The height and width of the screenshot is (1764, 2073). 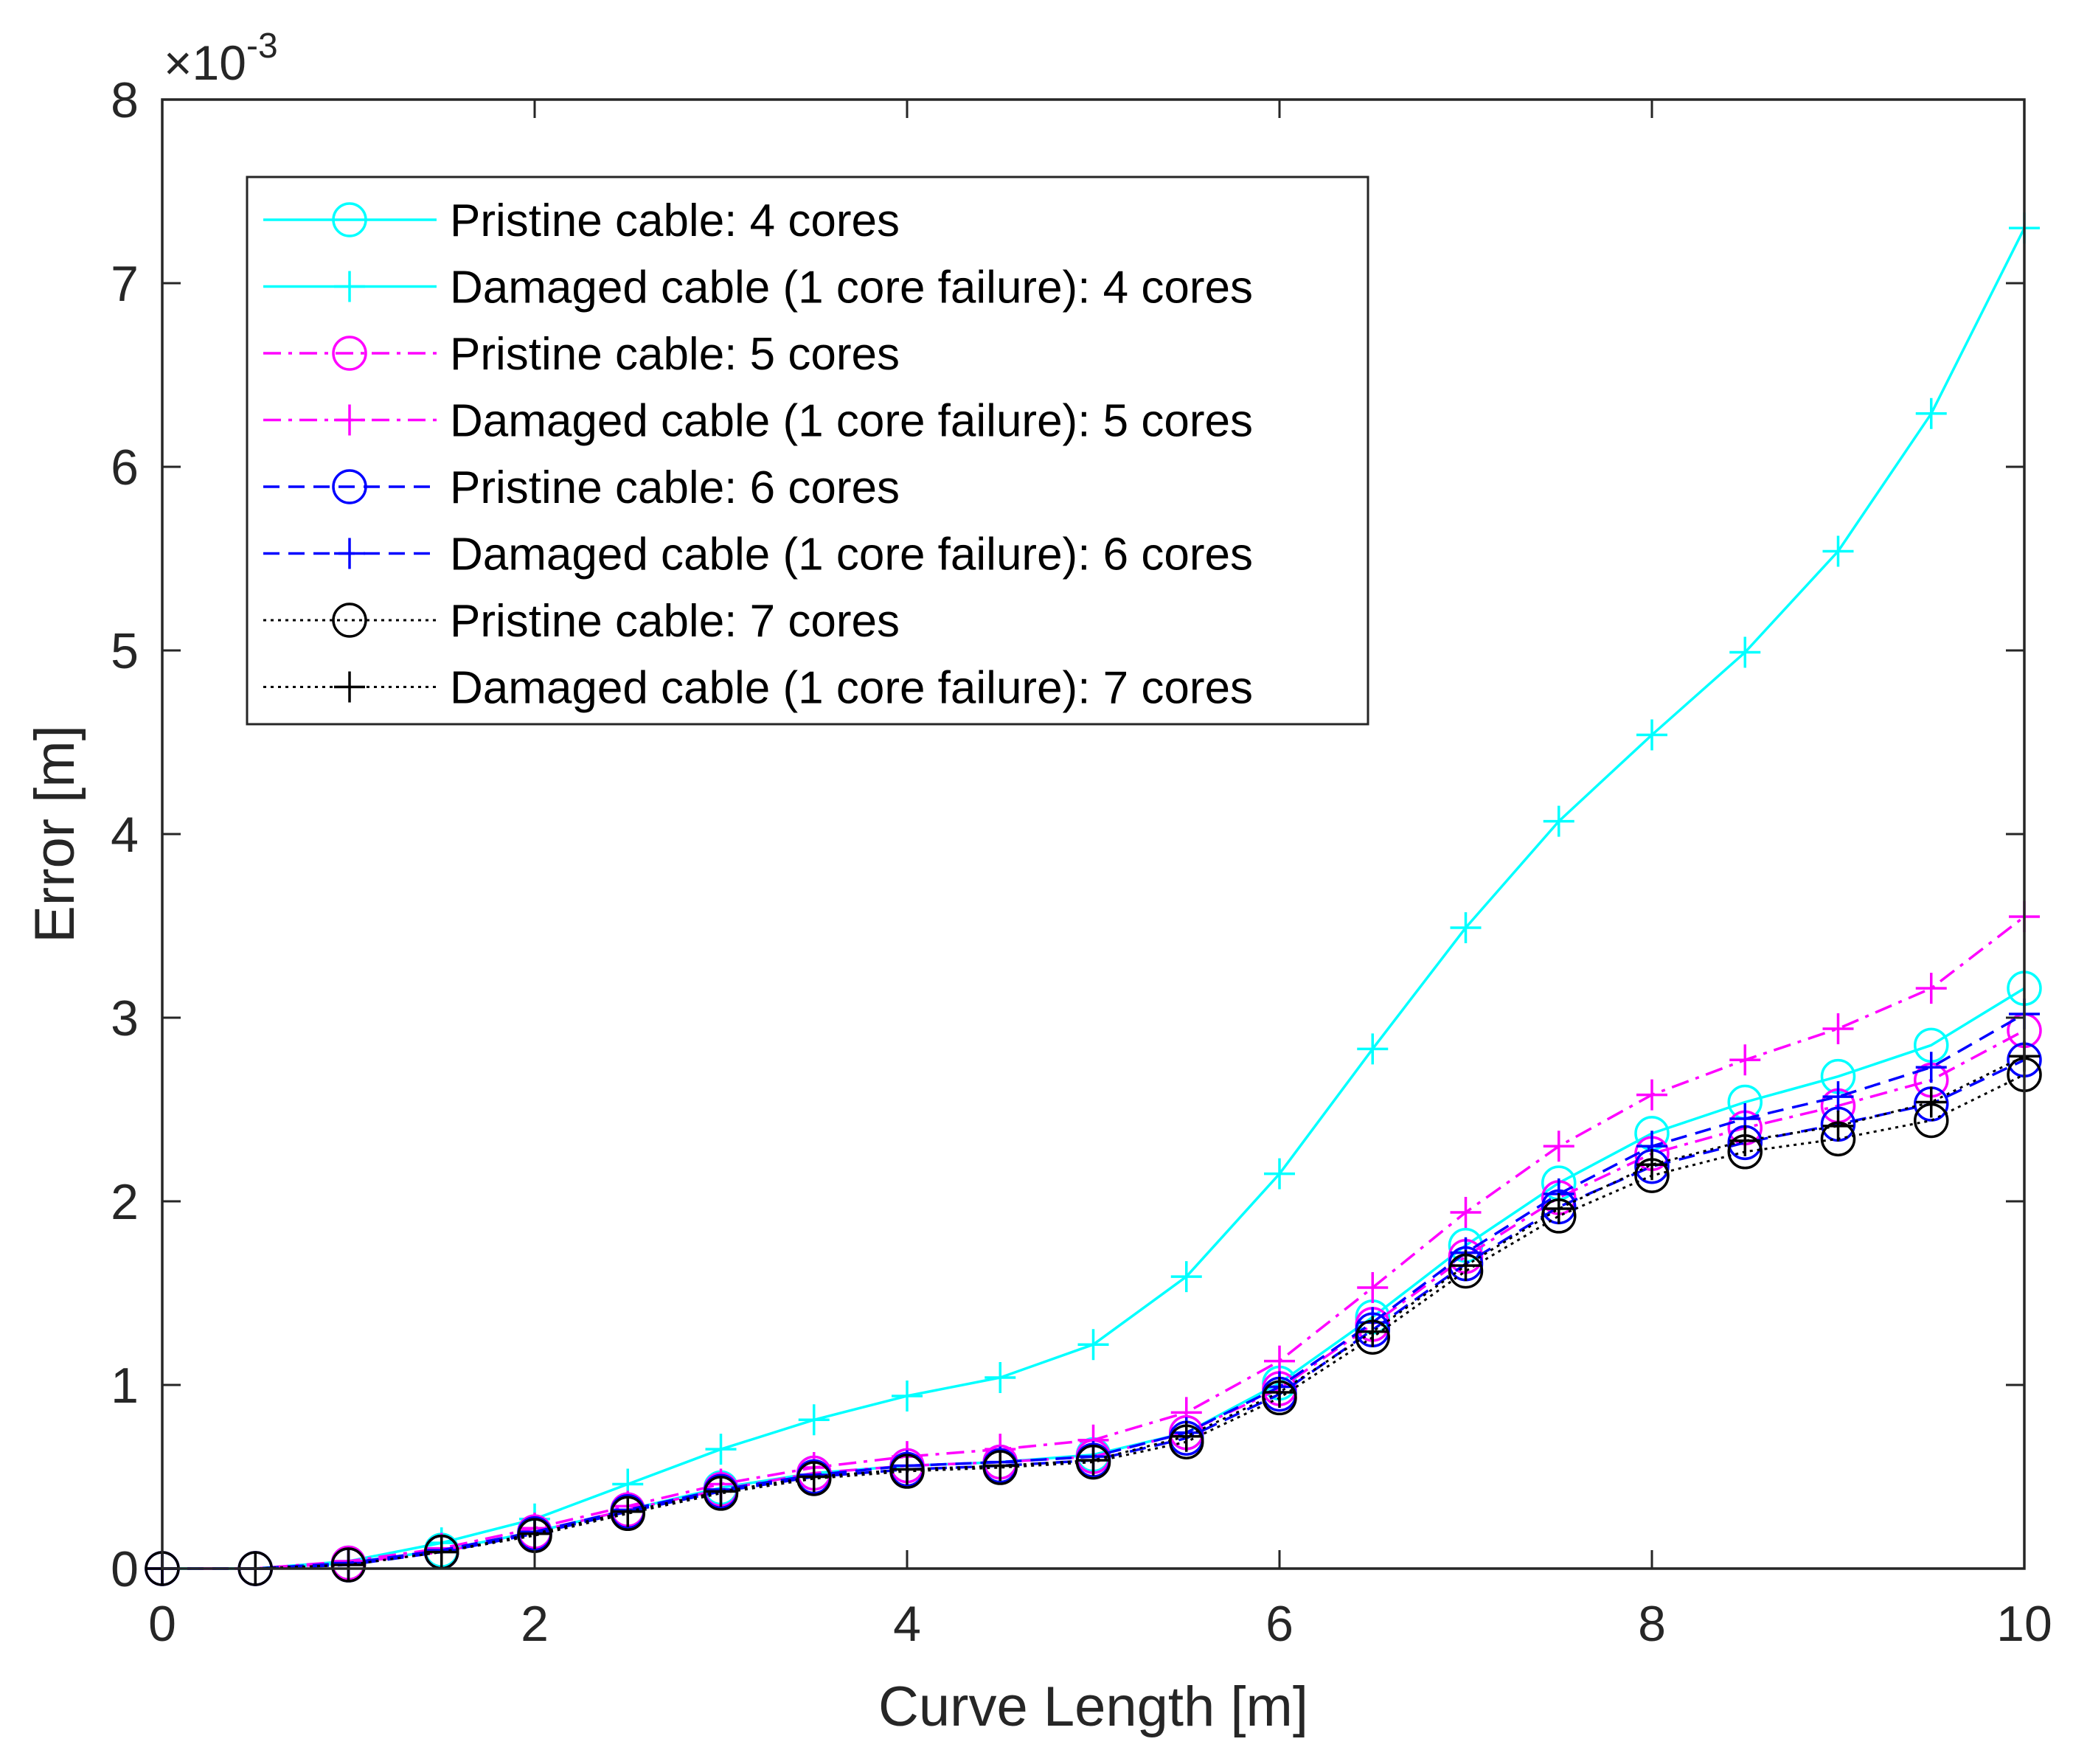 What do you see at coordinates (675, 488) in the screenshot?
I see `legend-label: Pristine cable: 6 cores` at bounding box center [675, 488].